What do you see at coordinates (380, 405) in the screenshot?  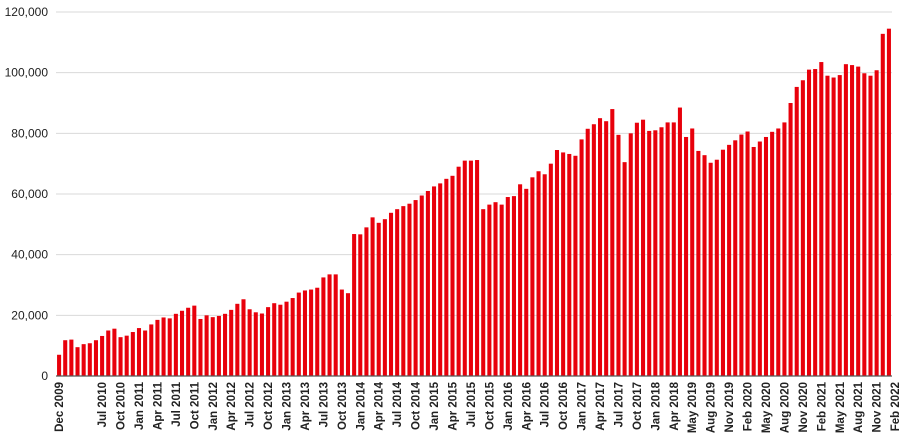 I see `x-tick-label: Apr 2014` at bounding box center [380, 405].